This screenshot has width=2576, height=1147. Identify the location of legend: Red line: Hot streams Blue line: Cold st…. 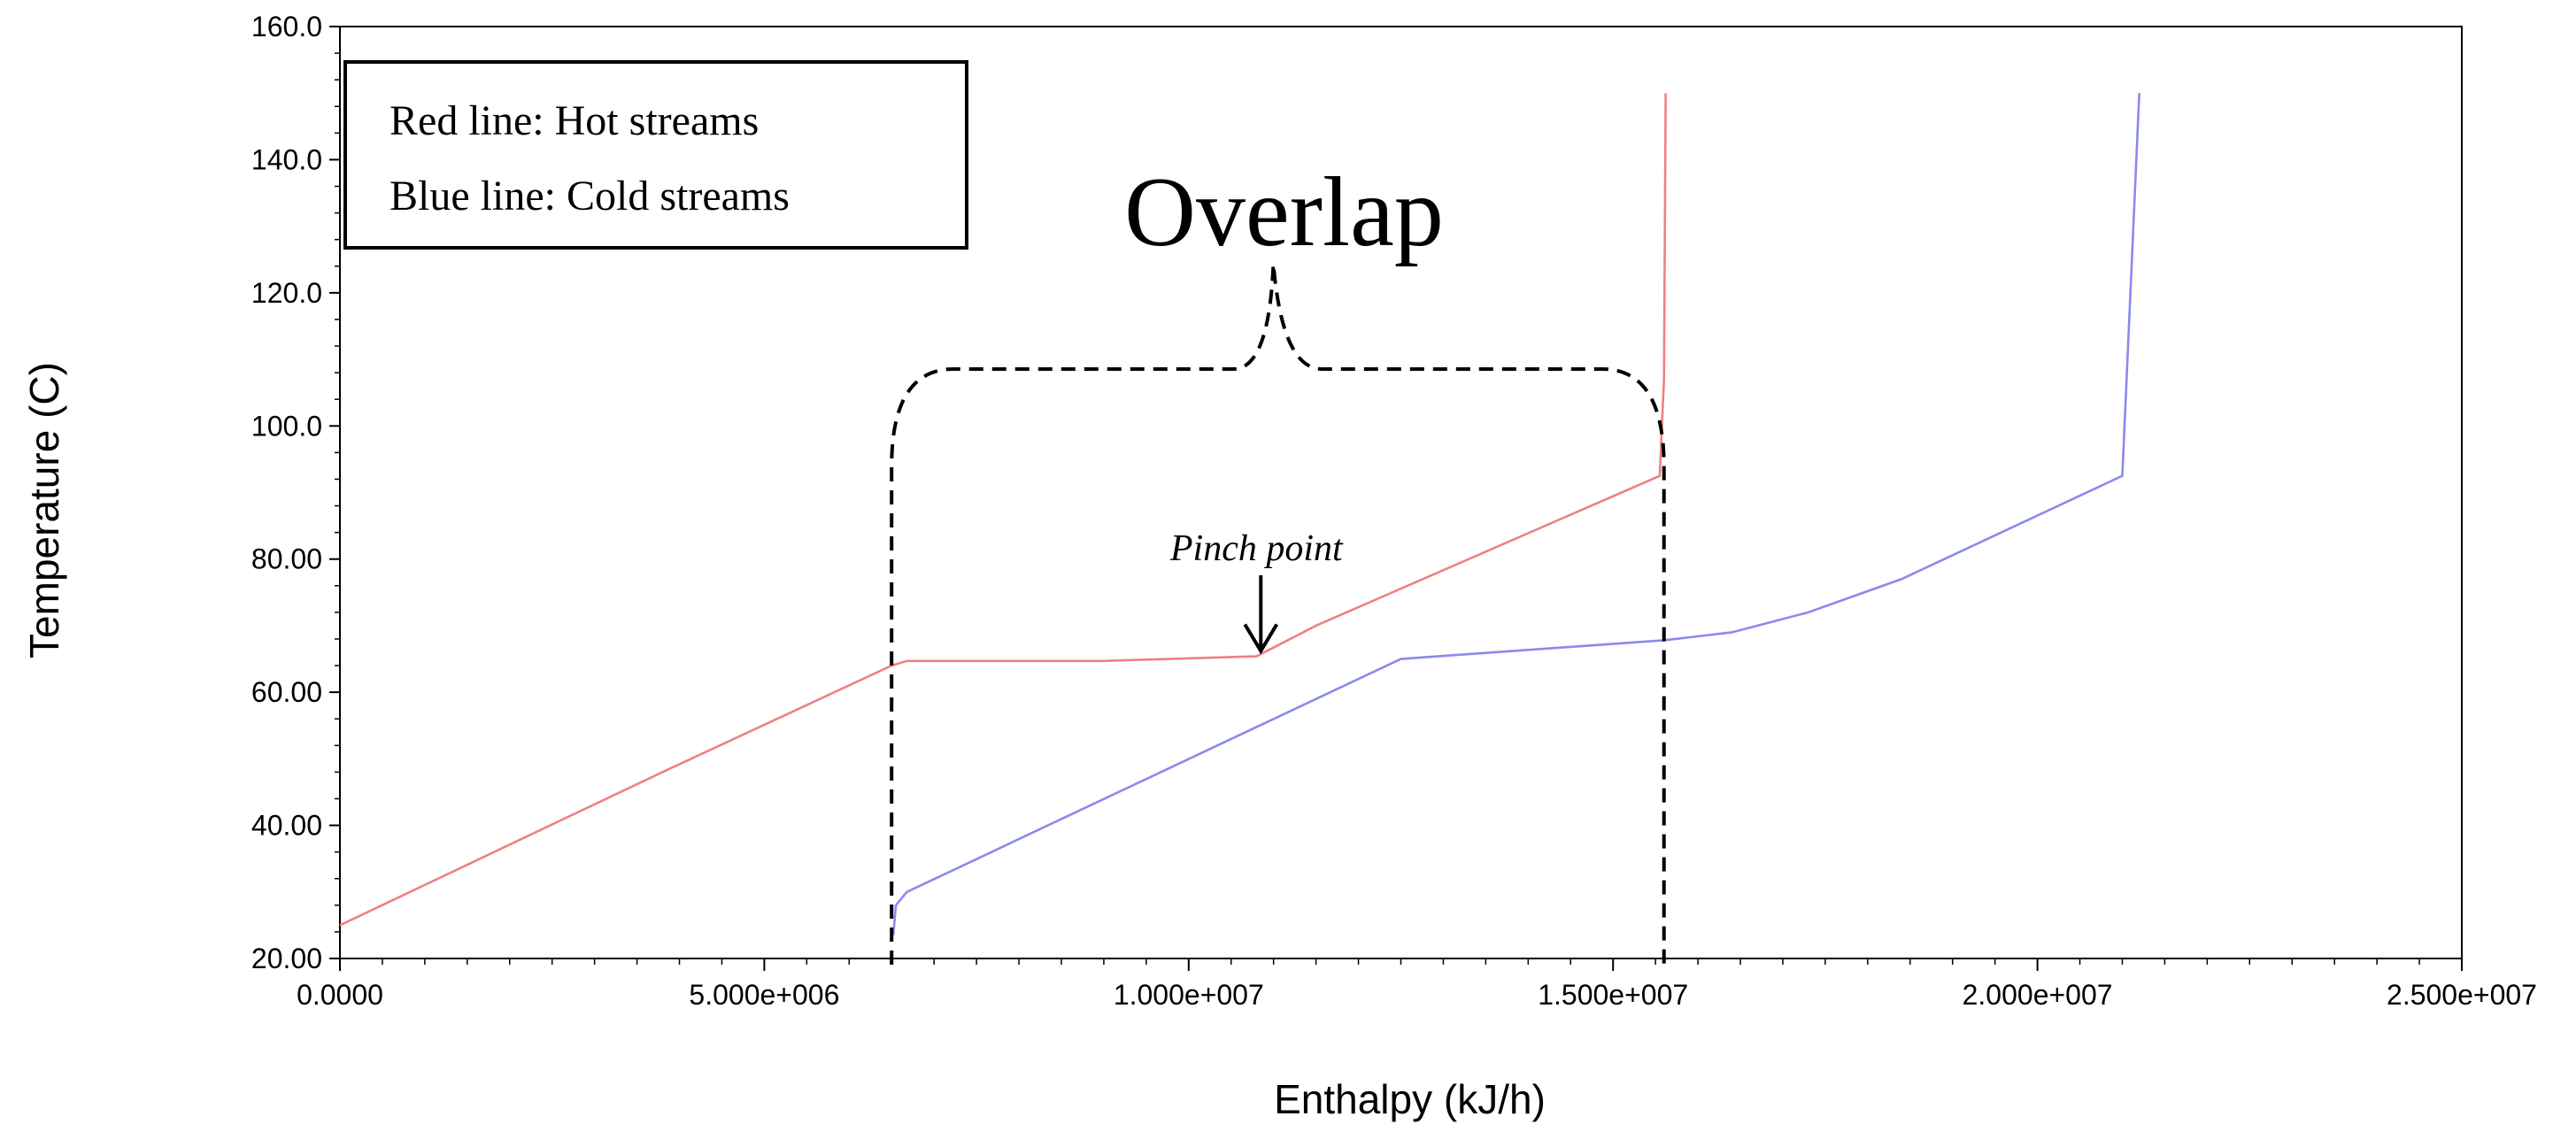
(655, 155).